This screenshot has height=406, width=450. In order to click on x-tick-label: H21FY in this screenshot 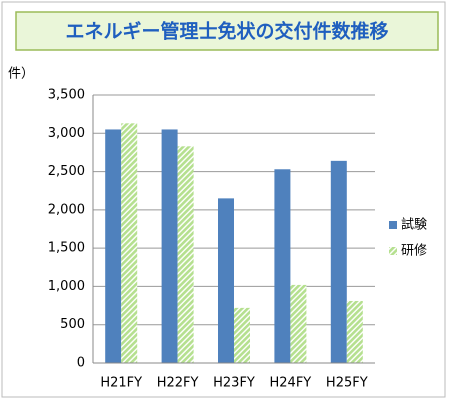, I will do `click(121, 383)`.